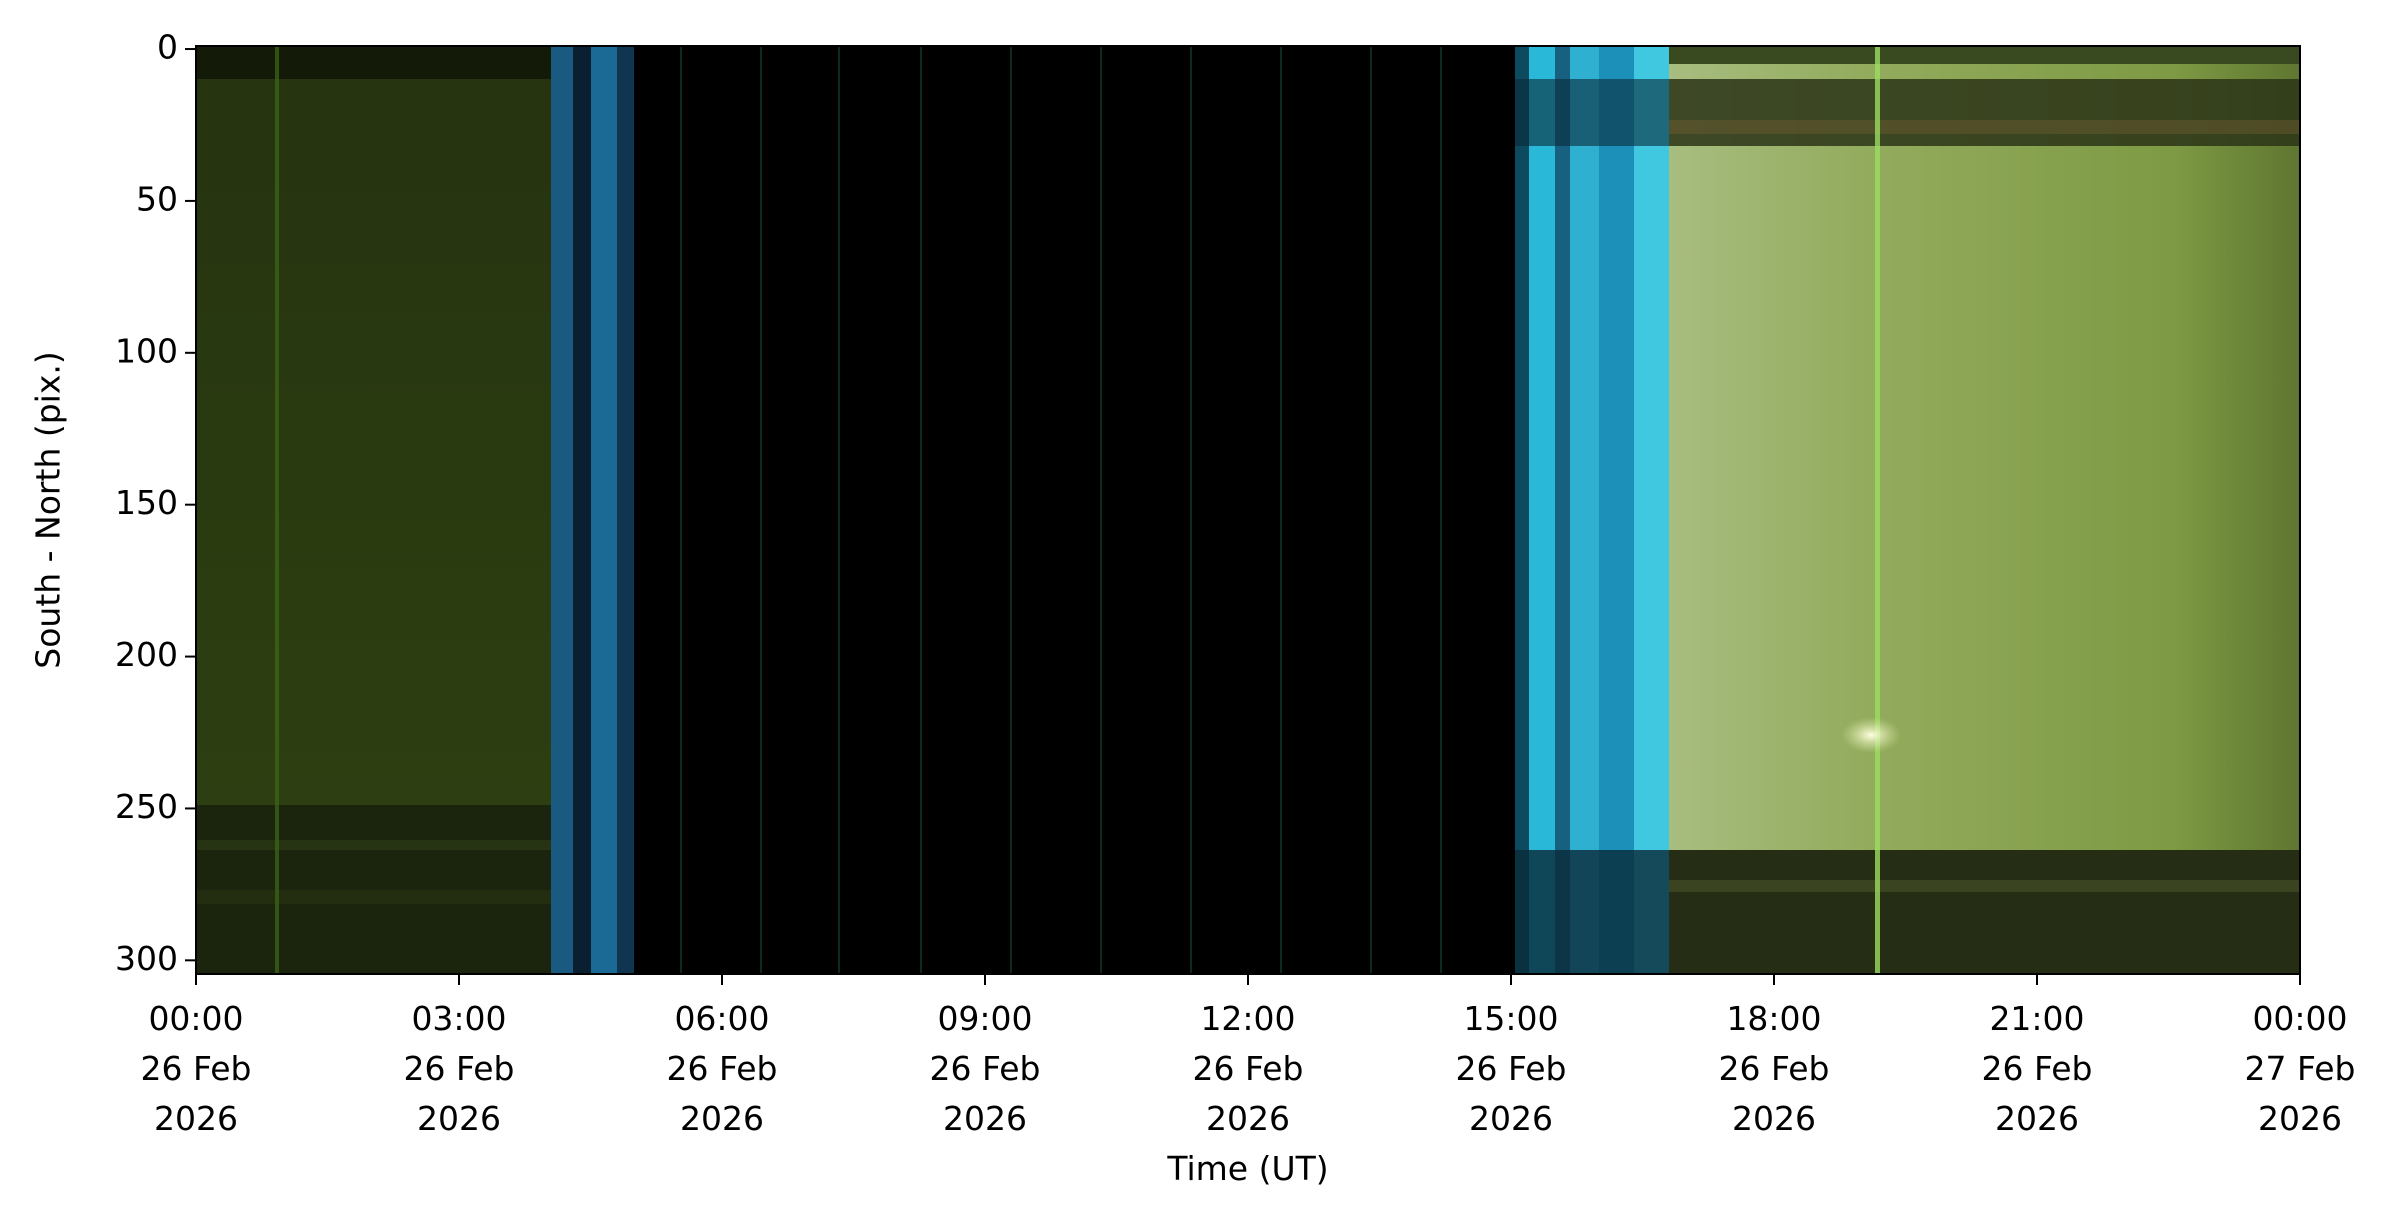 Image resolution: width=2389 pixels, height=1231 pixels. I want to click on y-tick-label: 100, so click(146, 350).